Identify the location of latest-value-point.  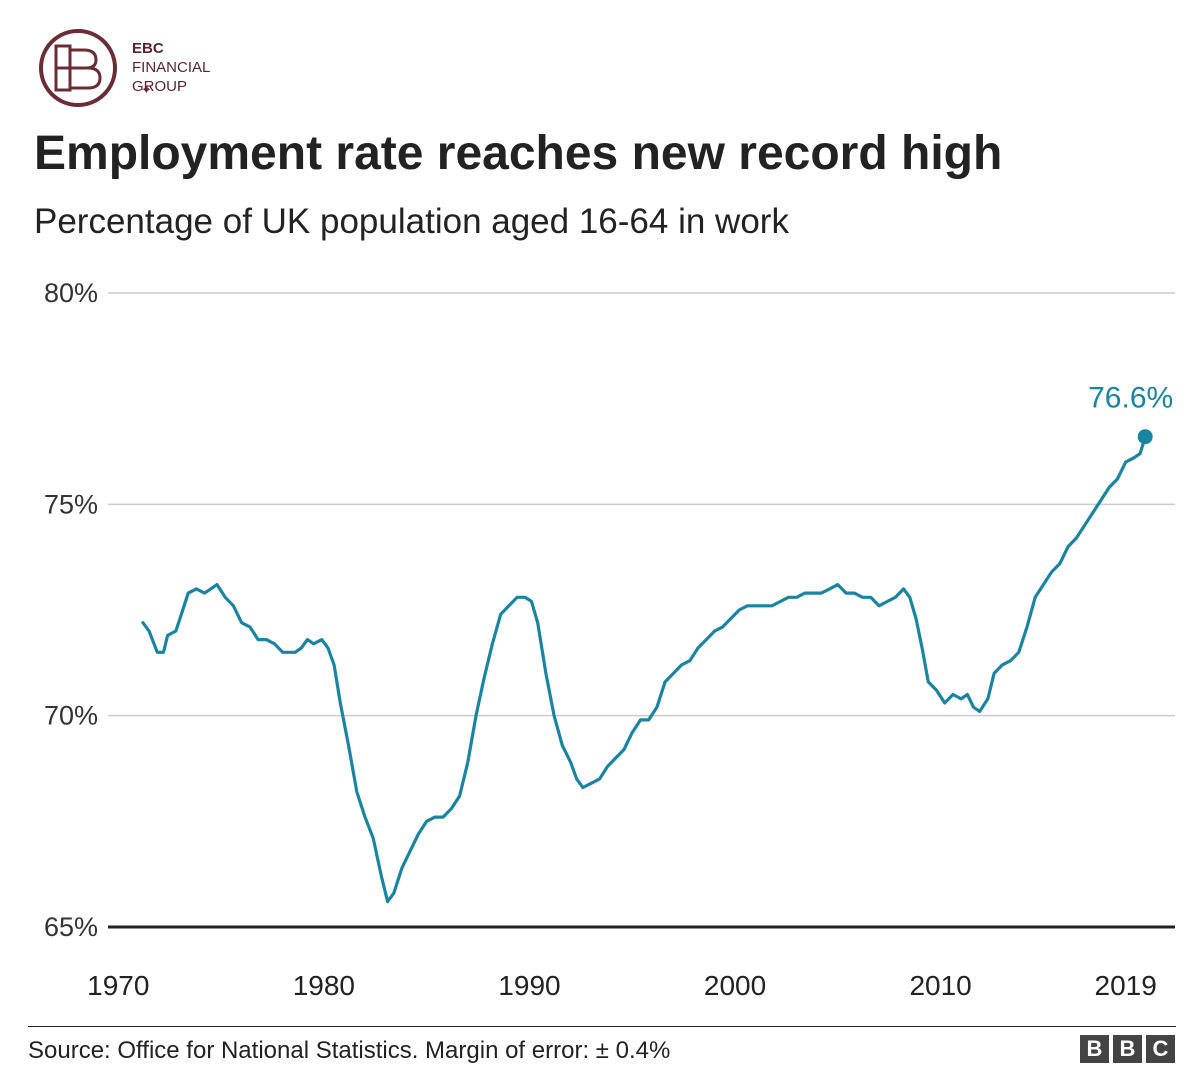
(1145, 437).